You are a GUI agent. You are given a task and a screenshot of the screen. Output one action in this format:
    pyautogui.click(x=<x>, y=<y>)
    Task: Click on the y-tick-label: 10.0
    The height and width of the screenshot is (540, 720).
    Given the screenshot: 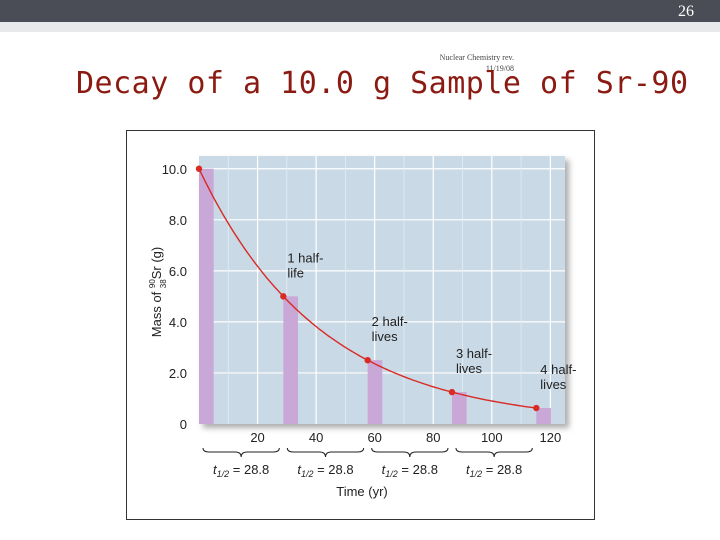 What is the action you would take?
    pyautogui.click(x=174, y=169)
    